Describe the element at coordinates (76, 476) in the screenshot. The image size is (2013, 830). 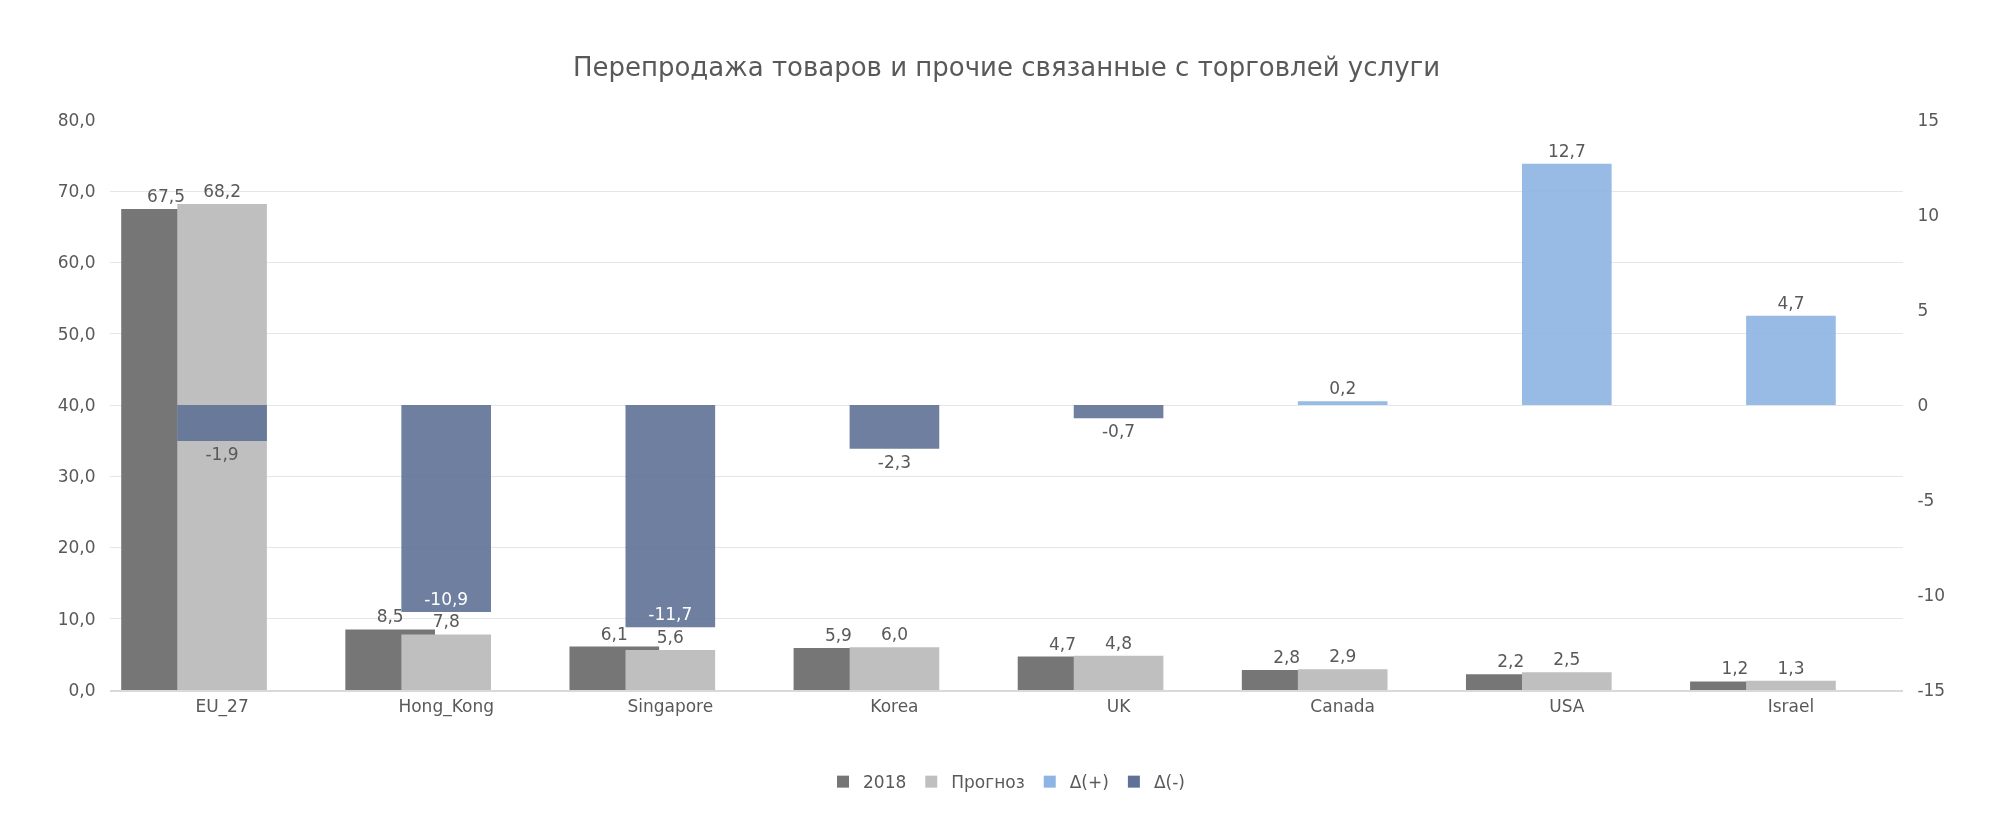
I see `y-tick-label: 30,0` at that location.